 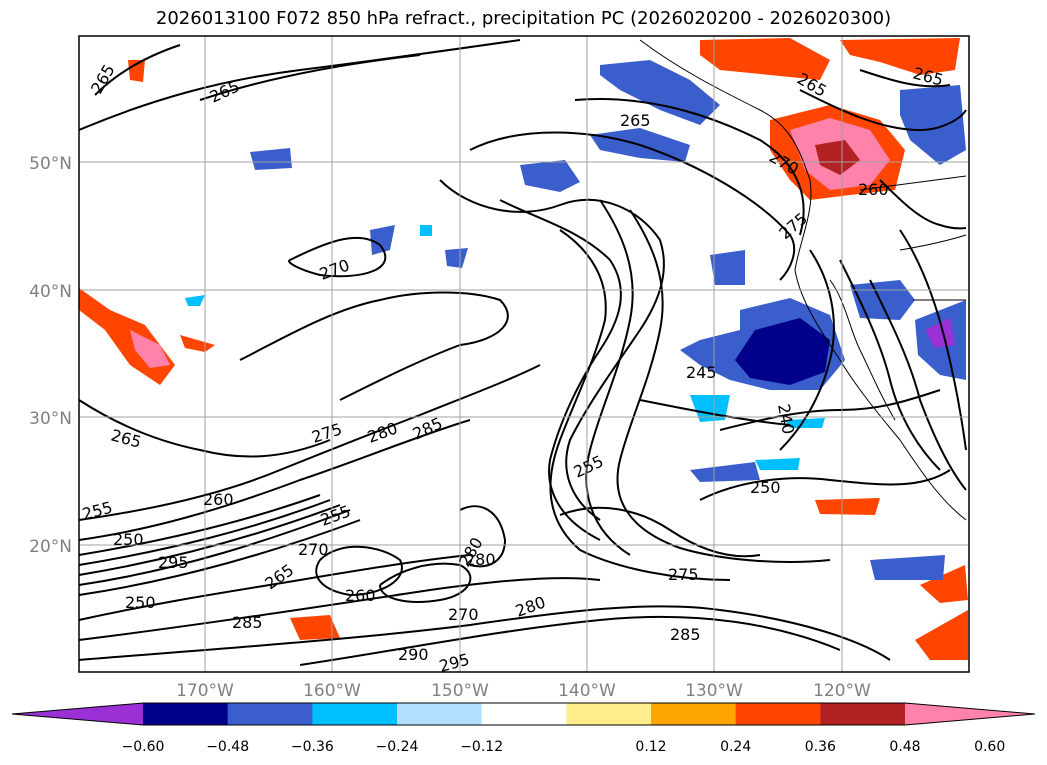 What do you see at coordinates (587, 691) in the screenshot?
I see `lon-label: 140°W` at bounding box center [587, 691].